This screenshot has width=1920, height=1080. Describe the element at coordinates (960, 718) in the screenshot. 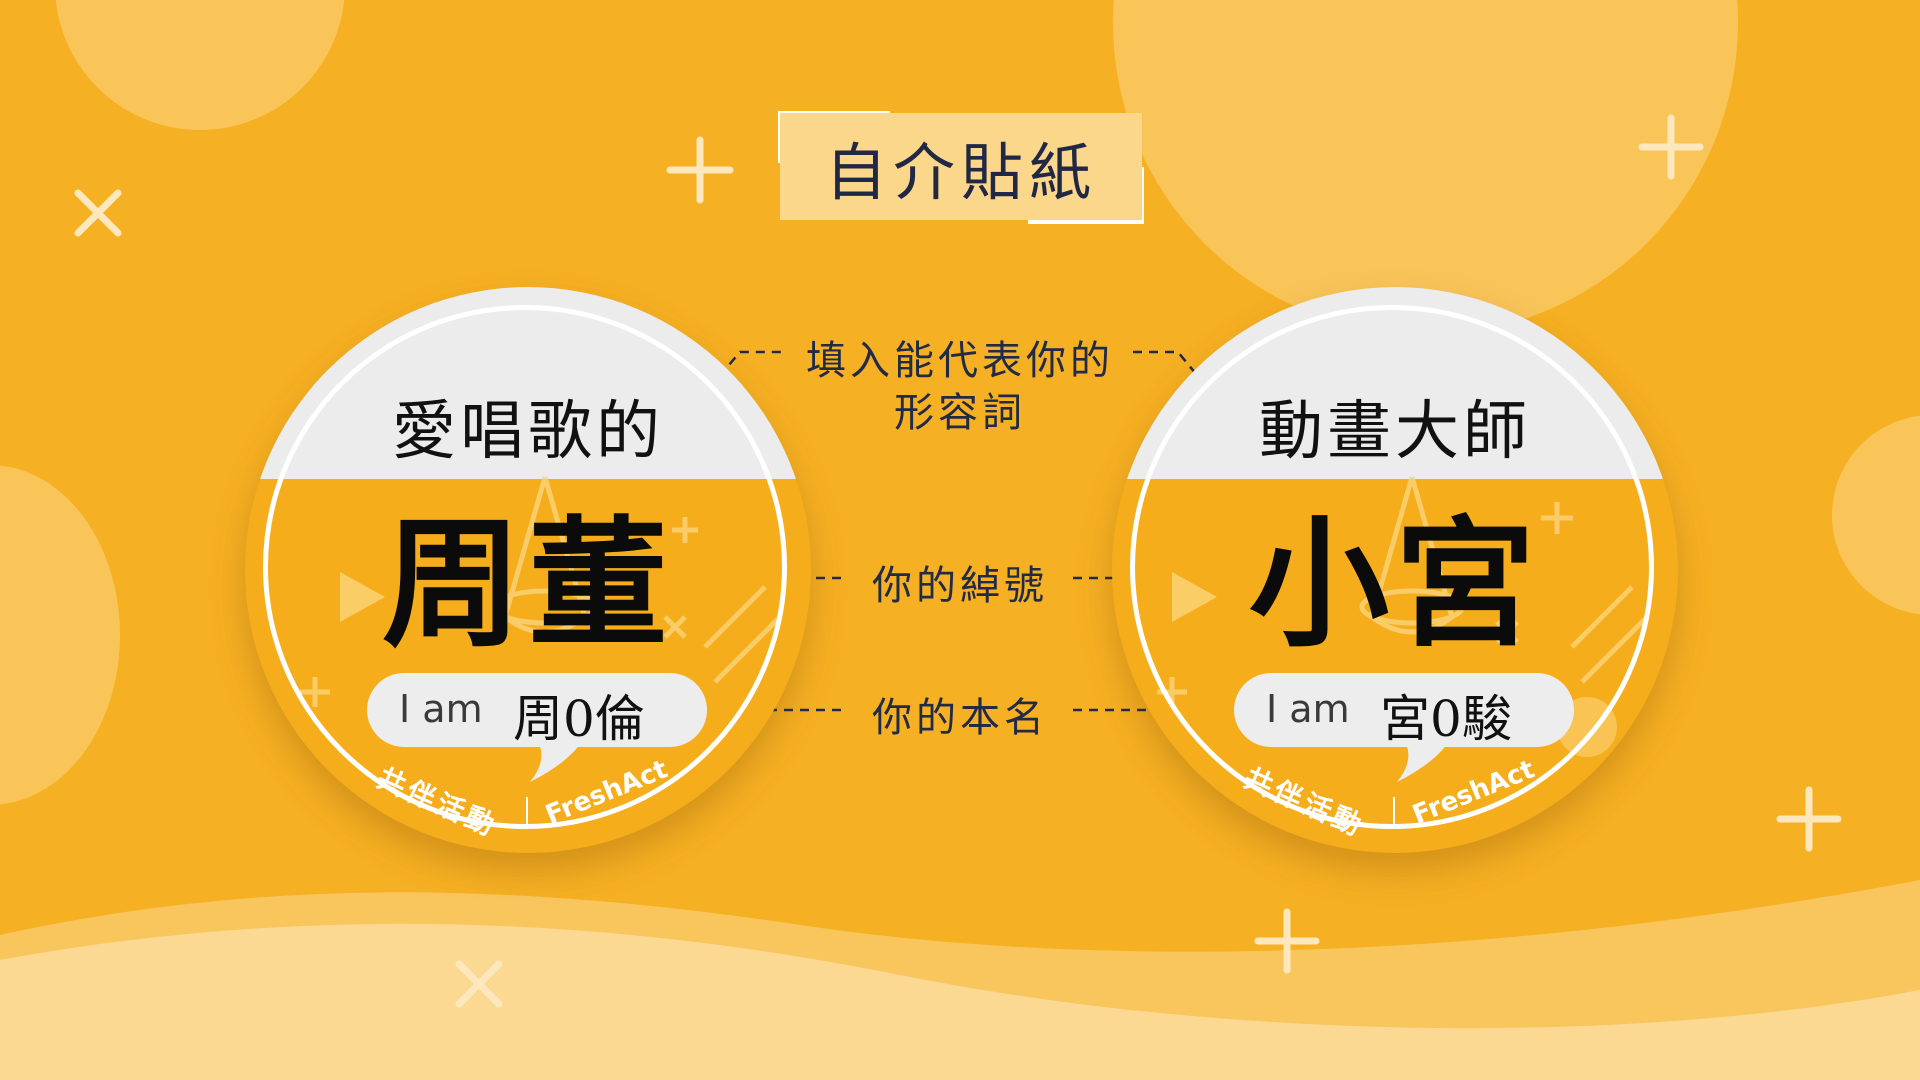

I see `label-realname: 你的本名` at that location.